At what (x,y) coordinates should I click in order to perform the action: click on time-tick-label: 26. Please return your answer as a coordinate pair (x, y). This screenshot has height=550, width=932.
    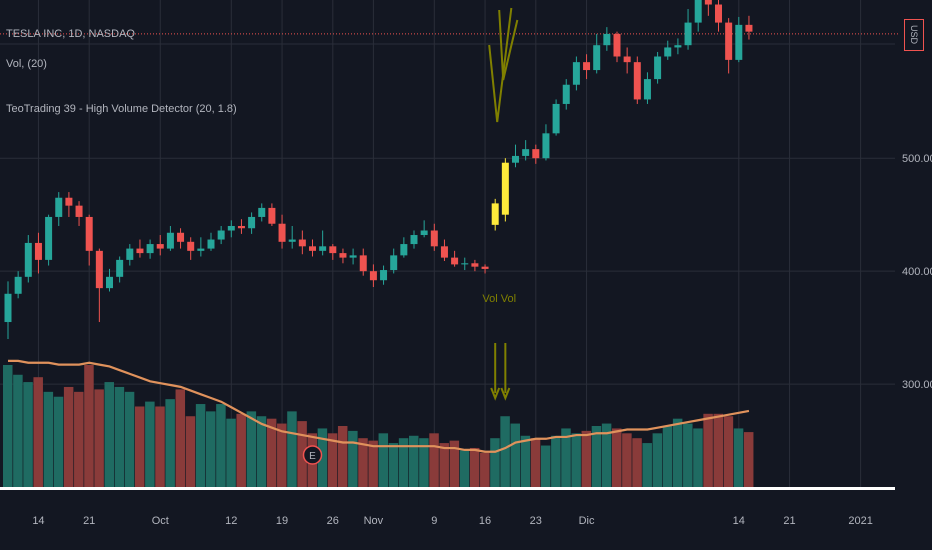
    Looking at the image, I should click on (333, 521).